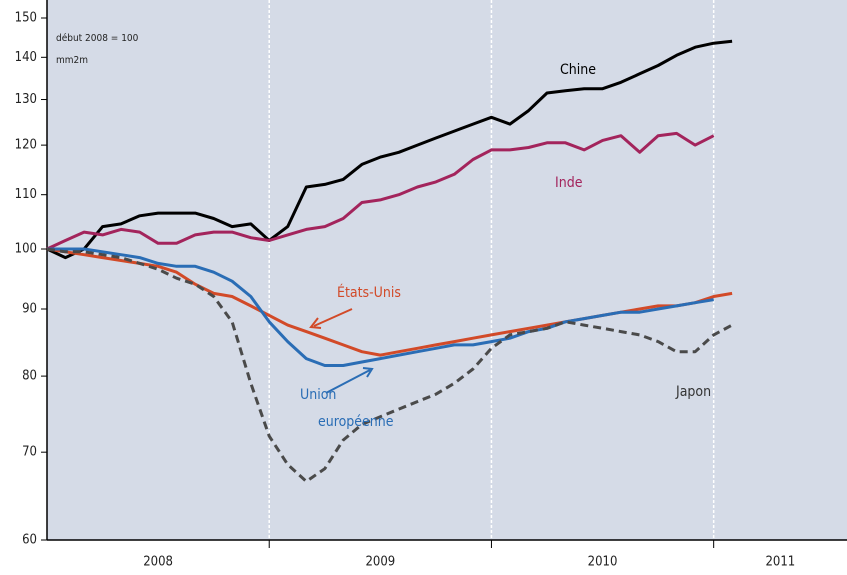 This screenshot has width=847, height=575. I want to click on arrows, so click(341, 351).